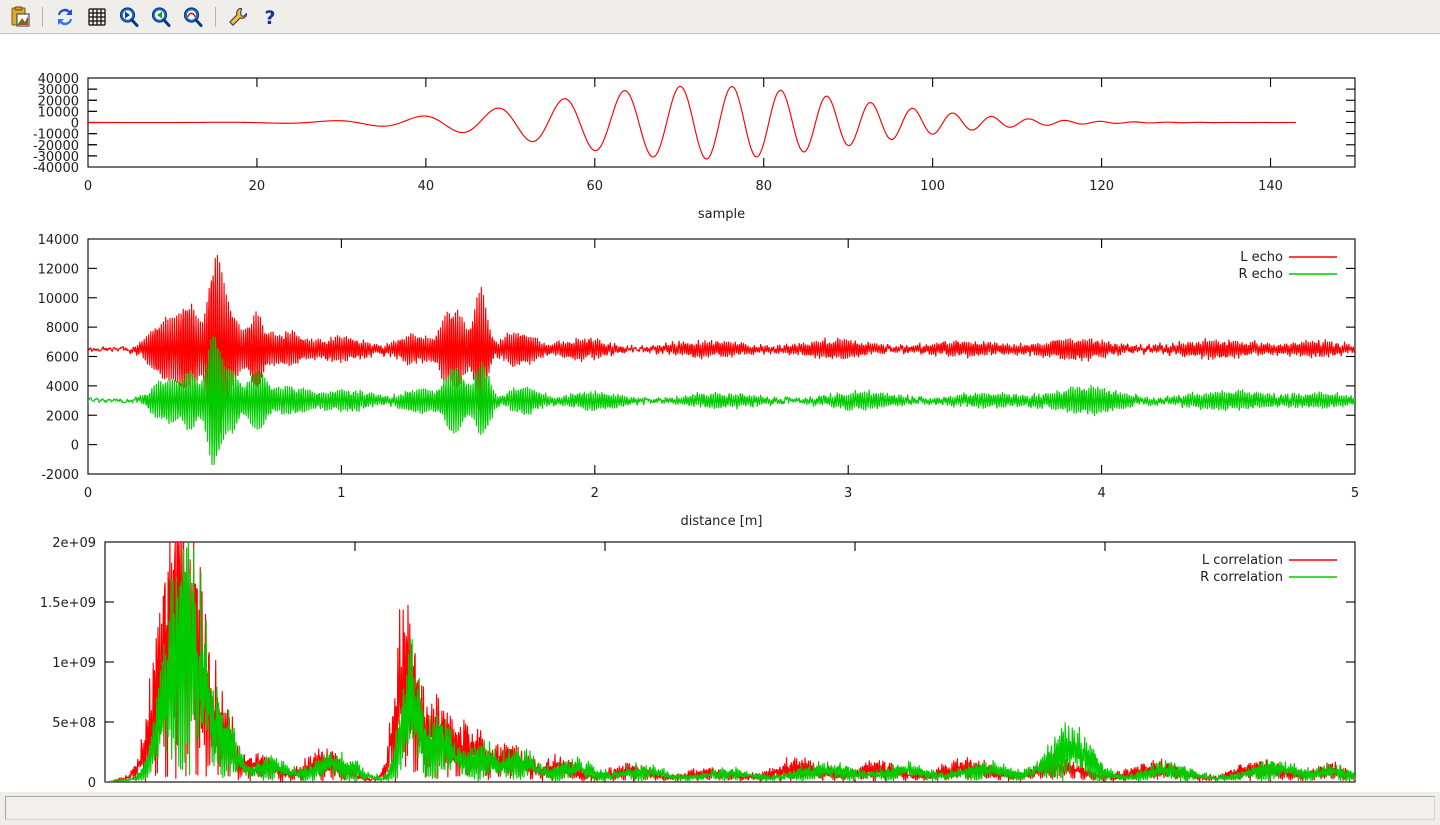 The image size is (1440, 825). I want to click on y-tick-label: 2e+09, so click(74, 543).